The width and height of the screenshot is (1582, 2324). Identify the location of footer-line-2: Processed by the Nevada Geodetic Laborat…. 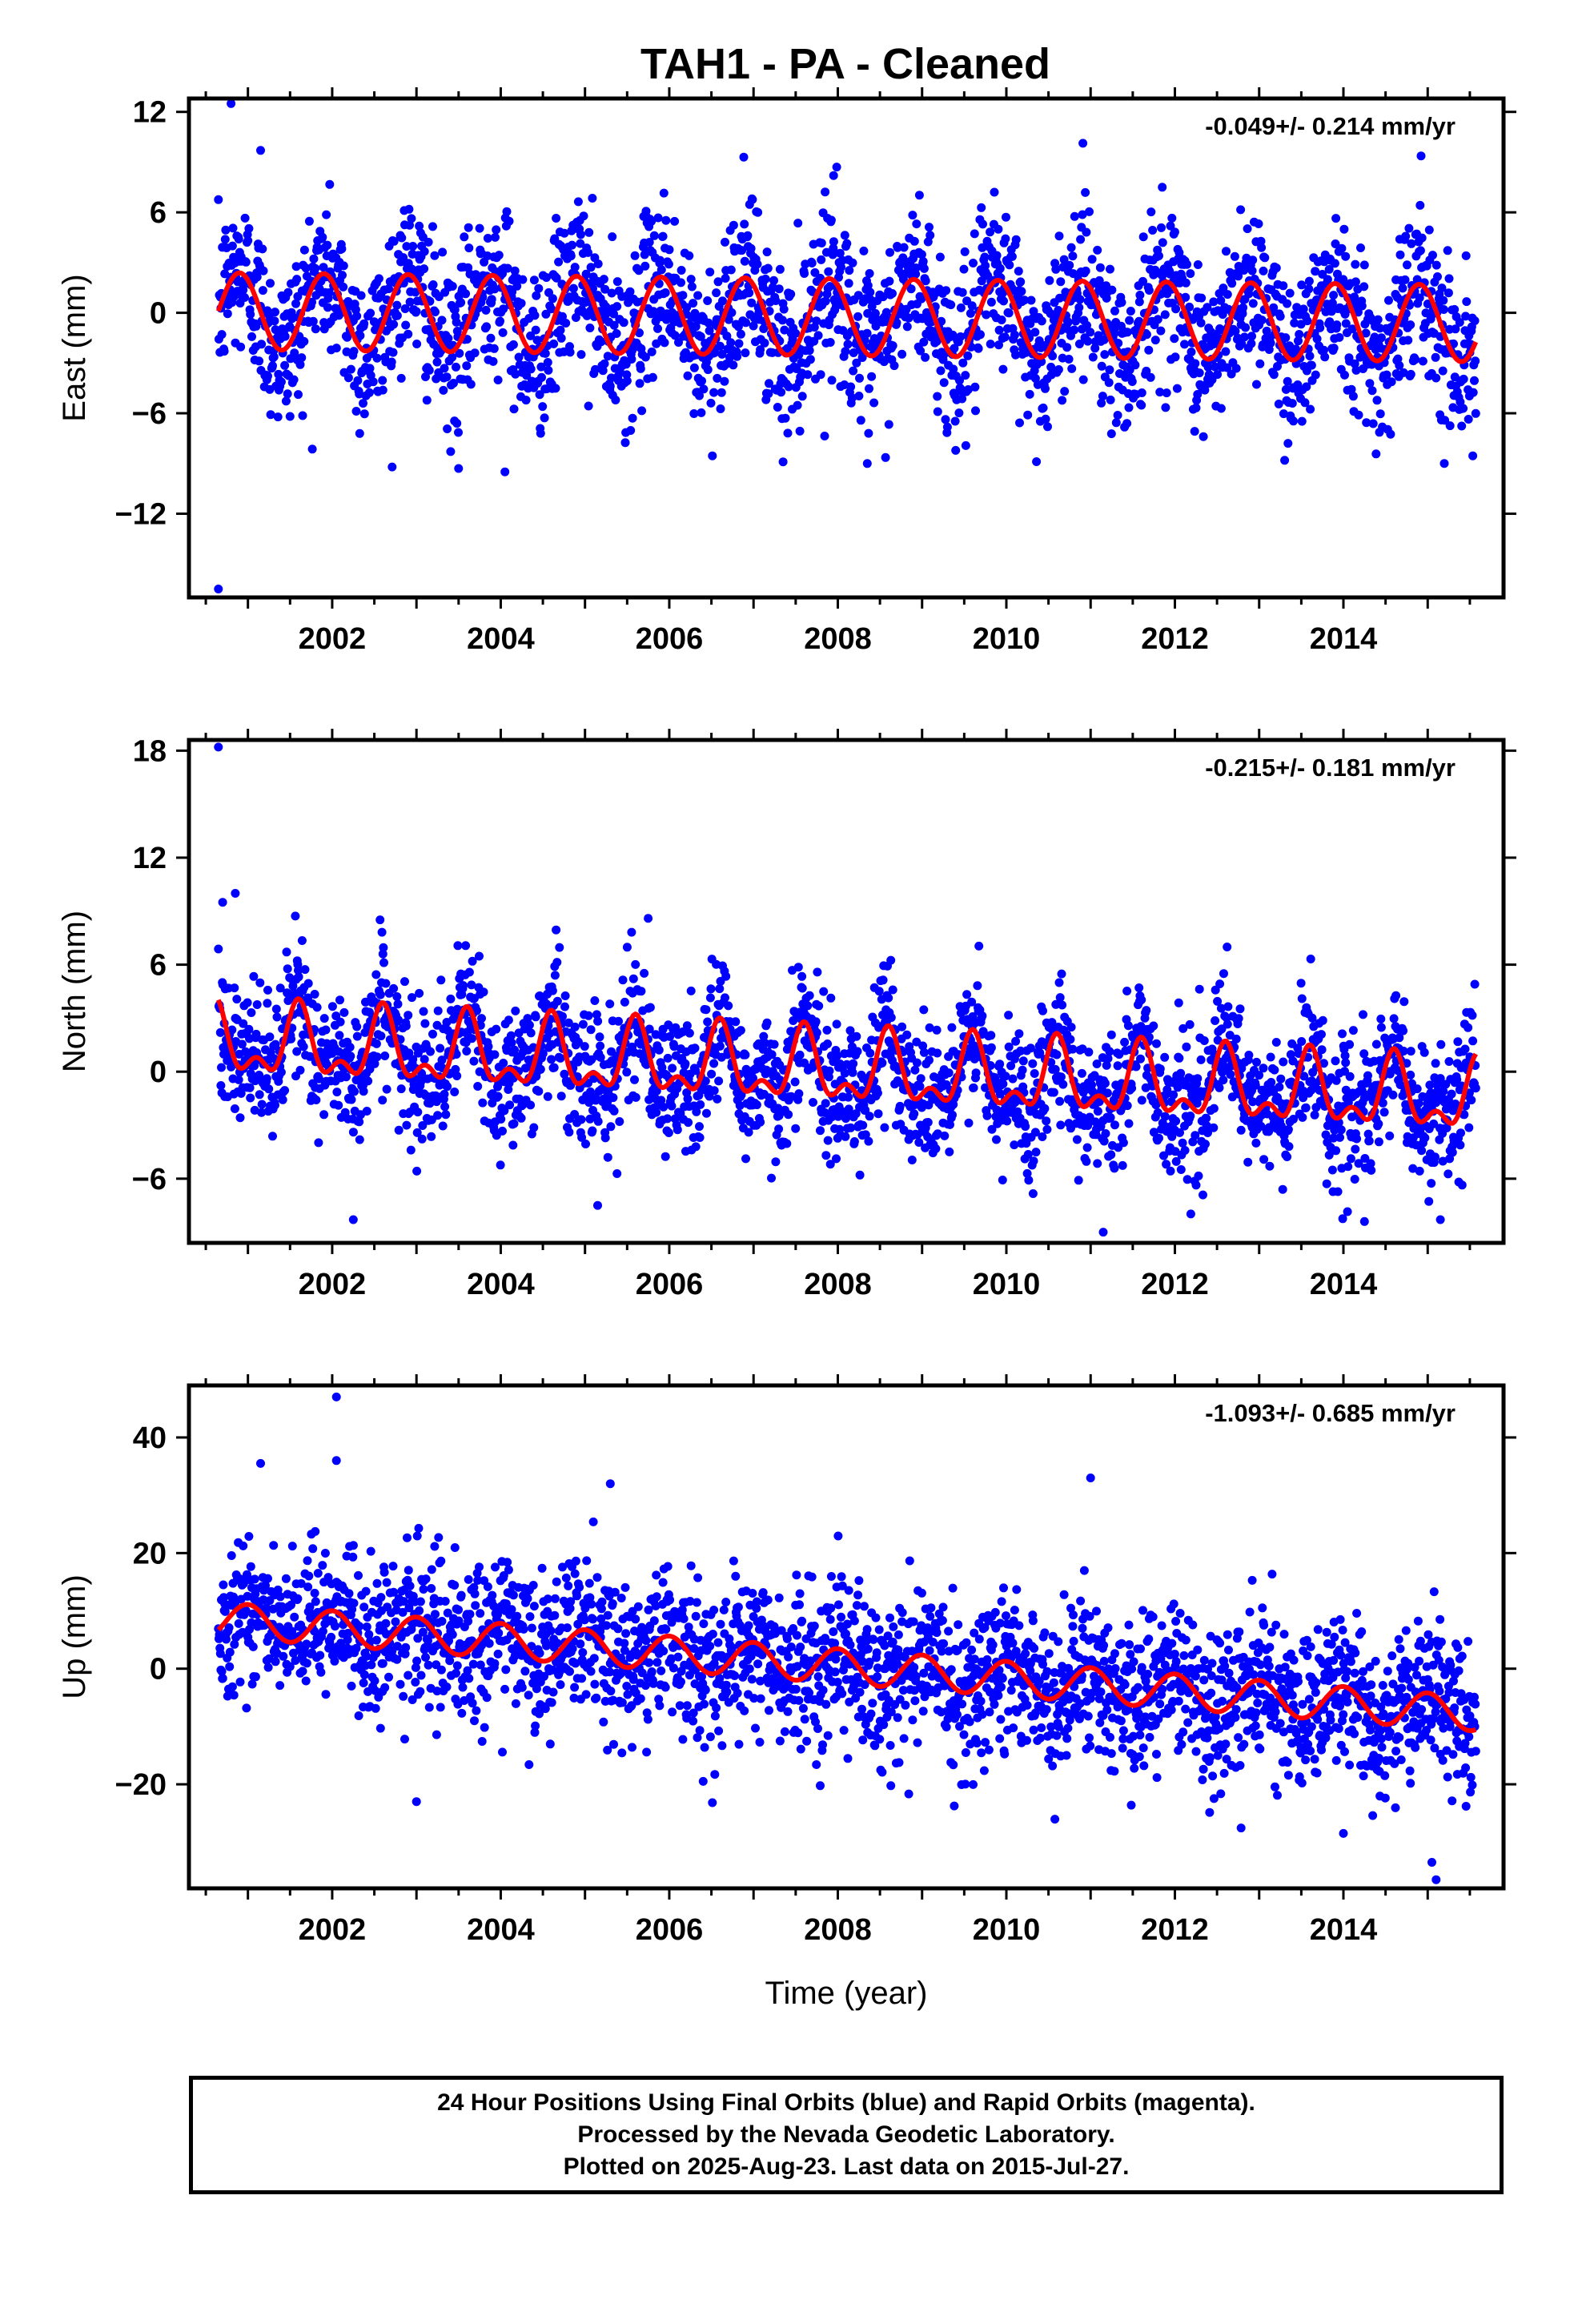
(846, 2134).